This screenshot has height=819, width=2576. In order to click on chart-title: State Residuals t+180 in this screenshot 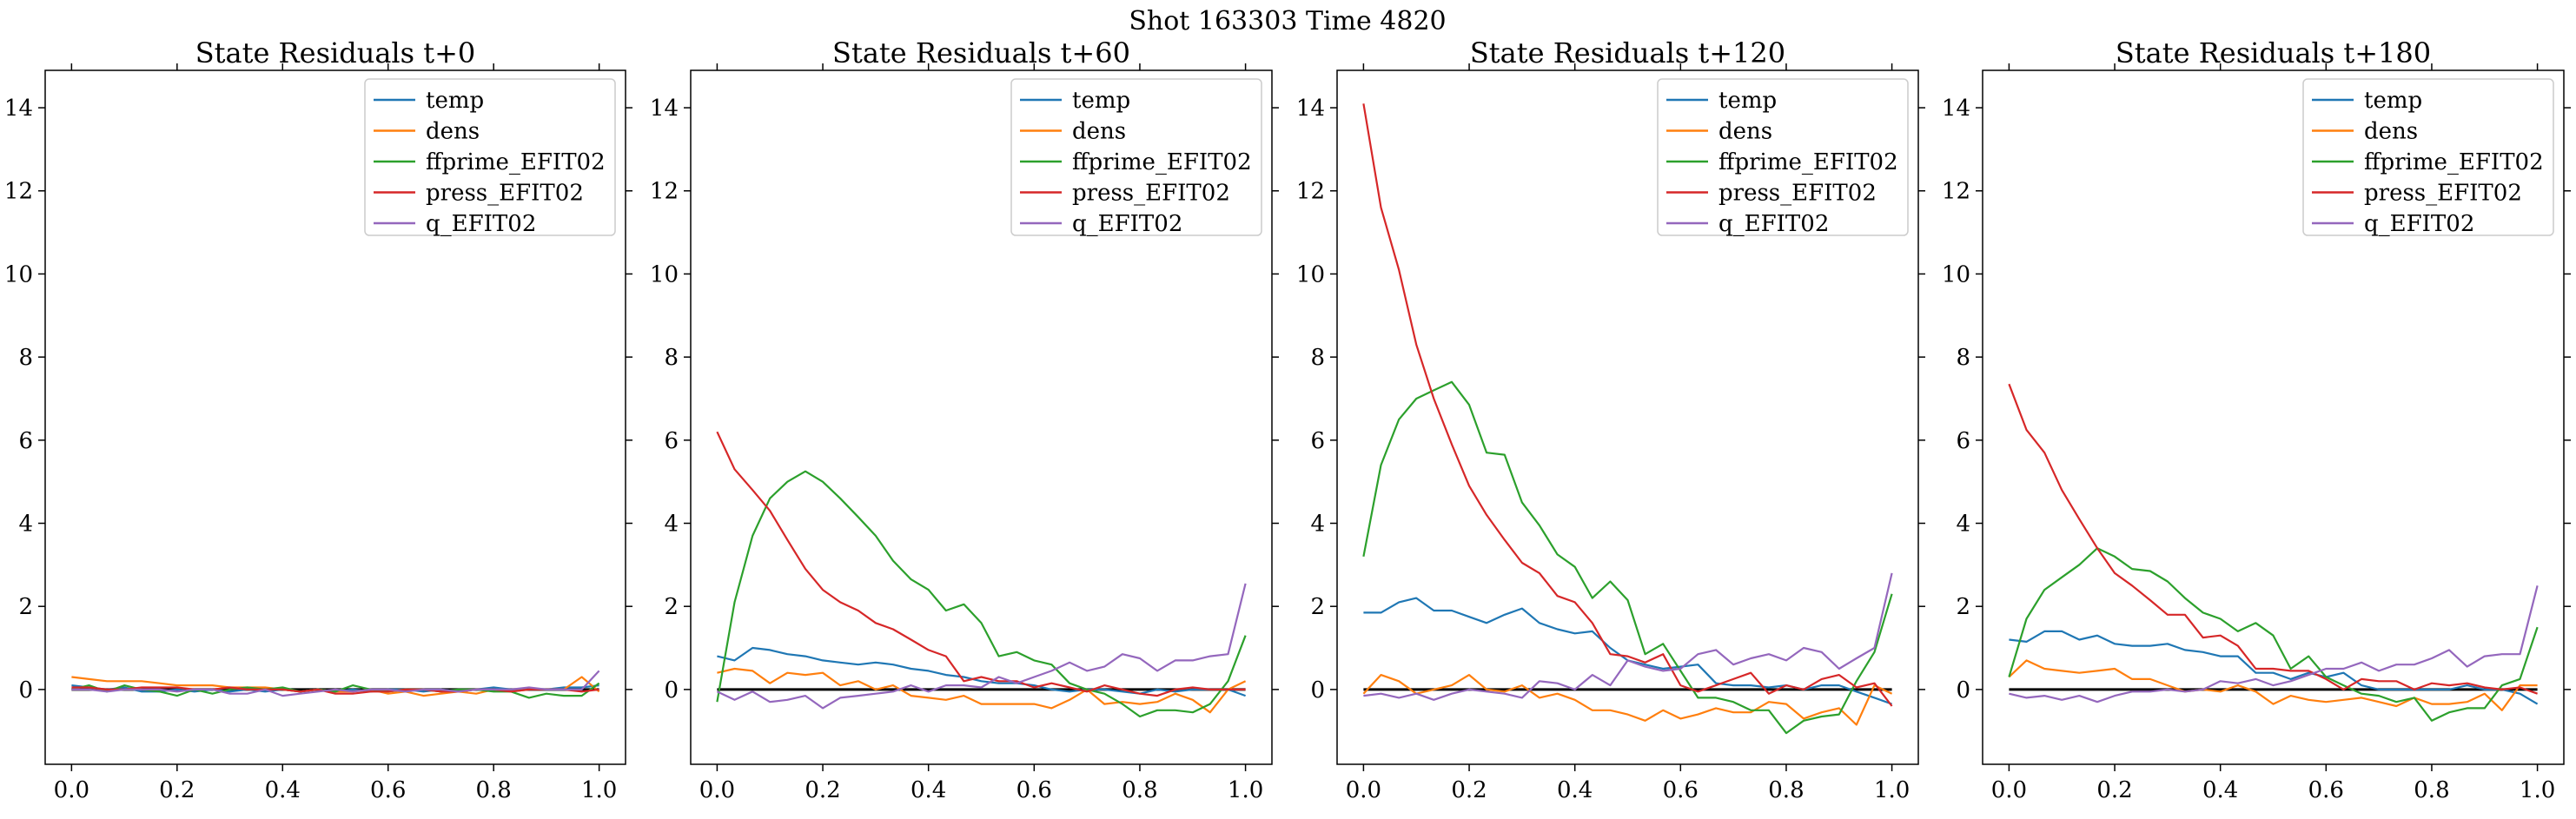, I will do `click(2273, 52)`.